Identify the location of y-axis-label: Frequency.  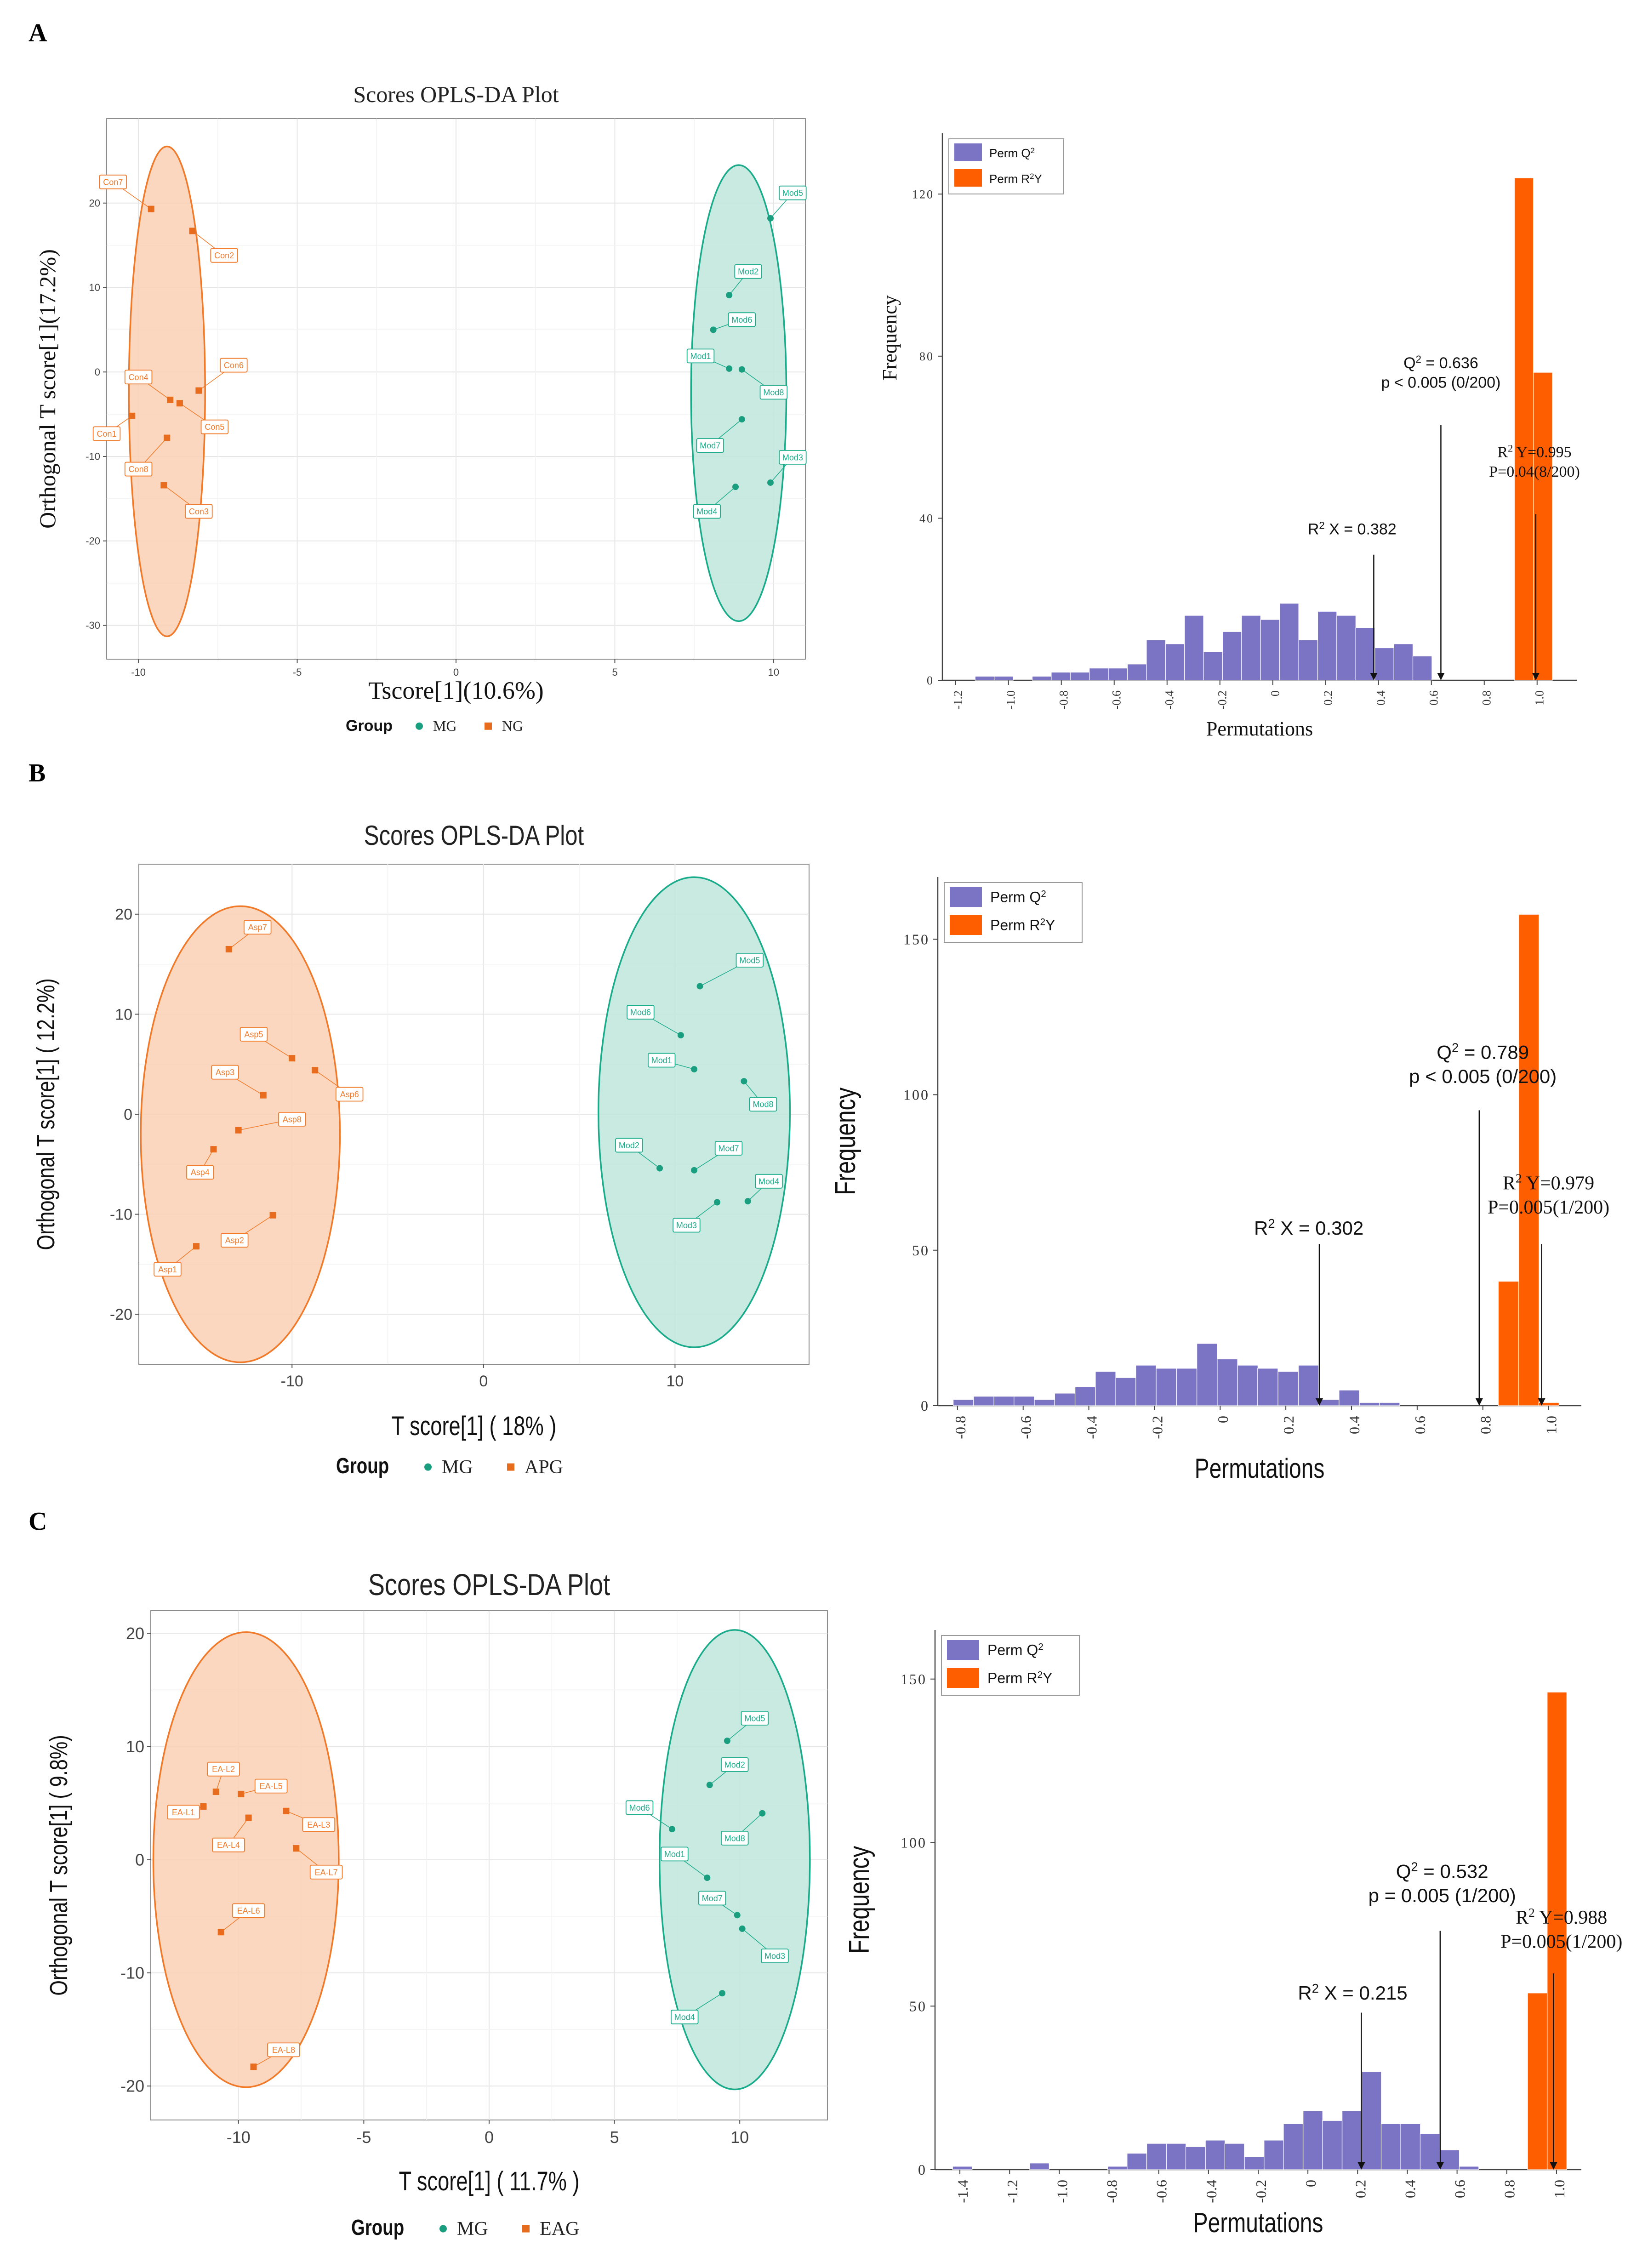
(889, 338).